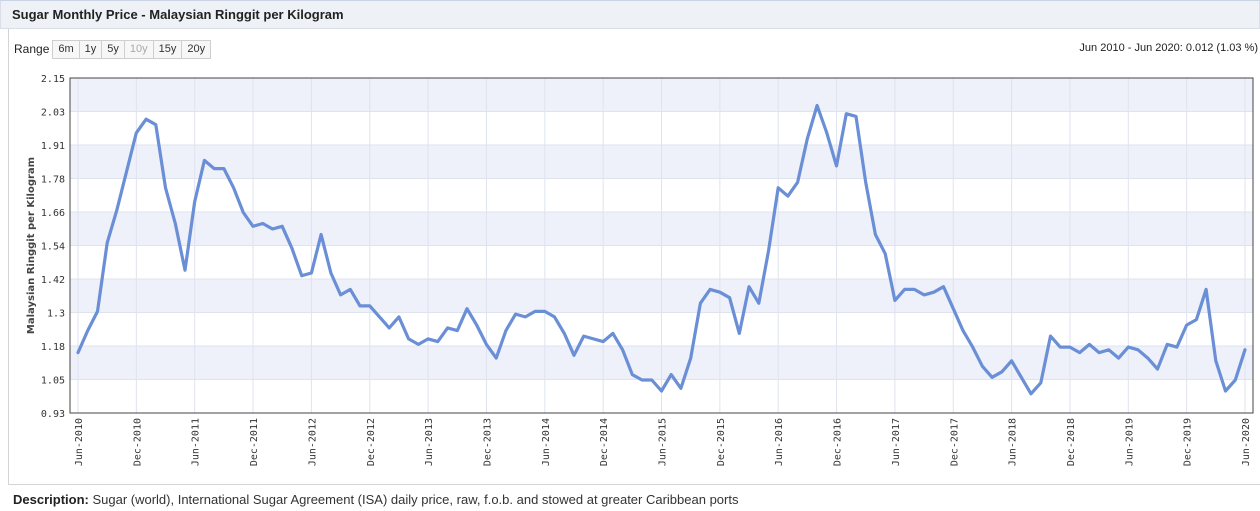  What do you see at coordinates (90, 49) in the screenshot?
I see `range-1y-button: 1y` at bounding box center [90, 49].